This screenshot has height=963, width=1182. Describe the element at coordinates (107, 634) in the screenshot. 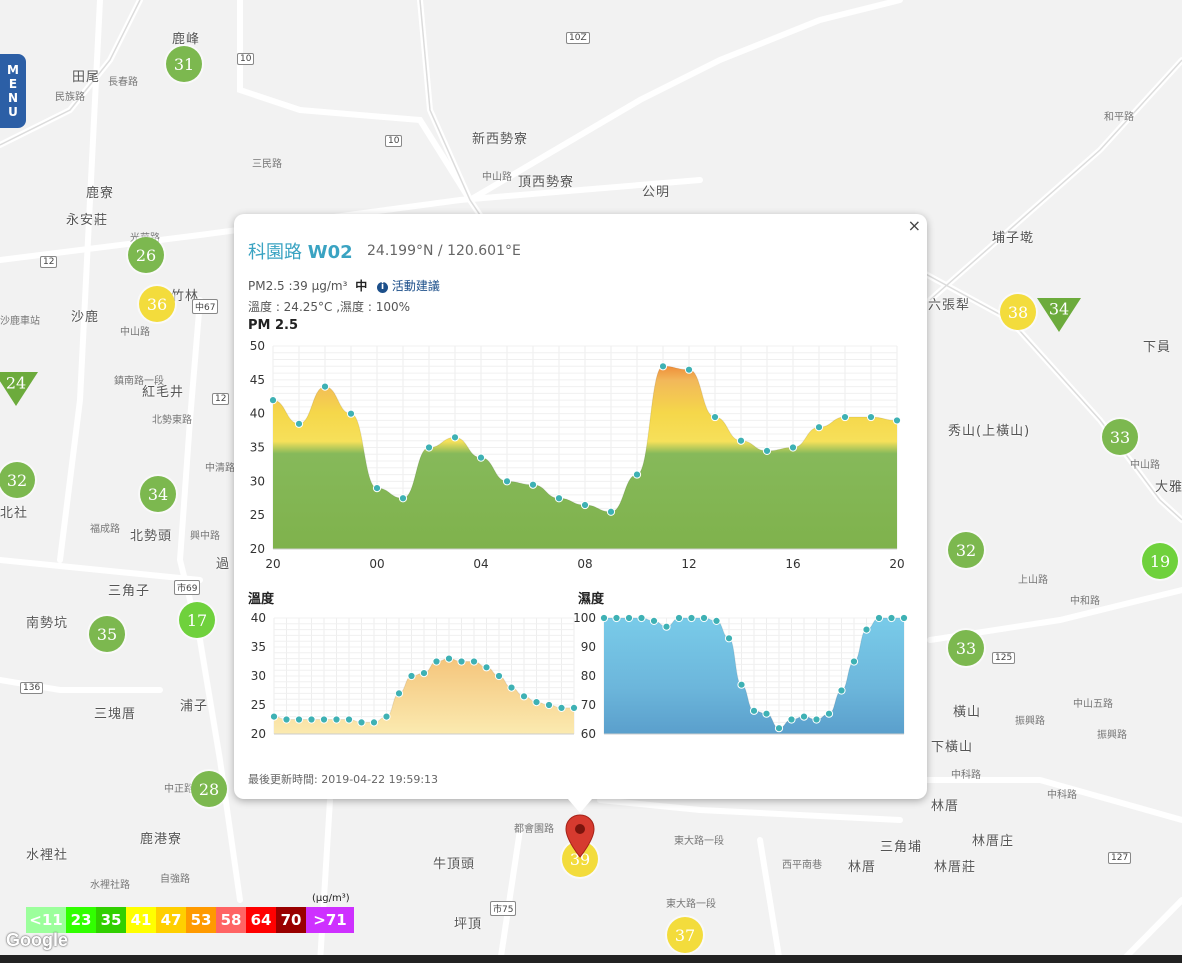

I see `station-marker: 35` at that location.